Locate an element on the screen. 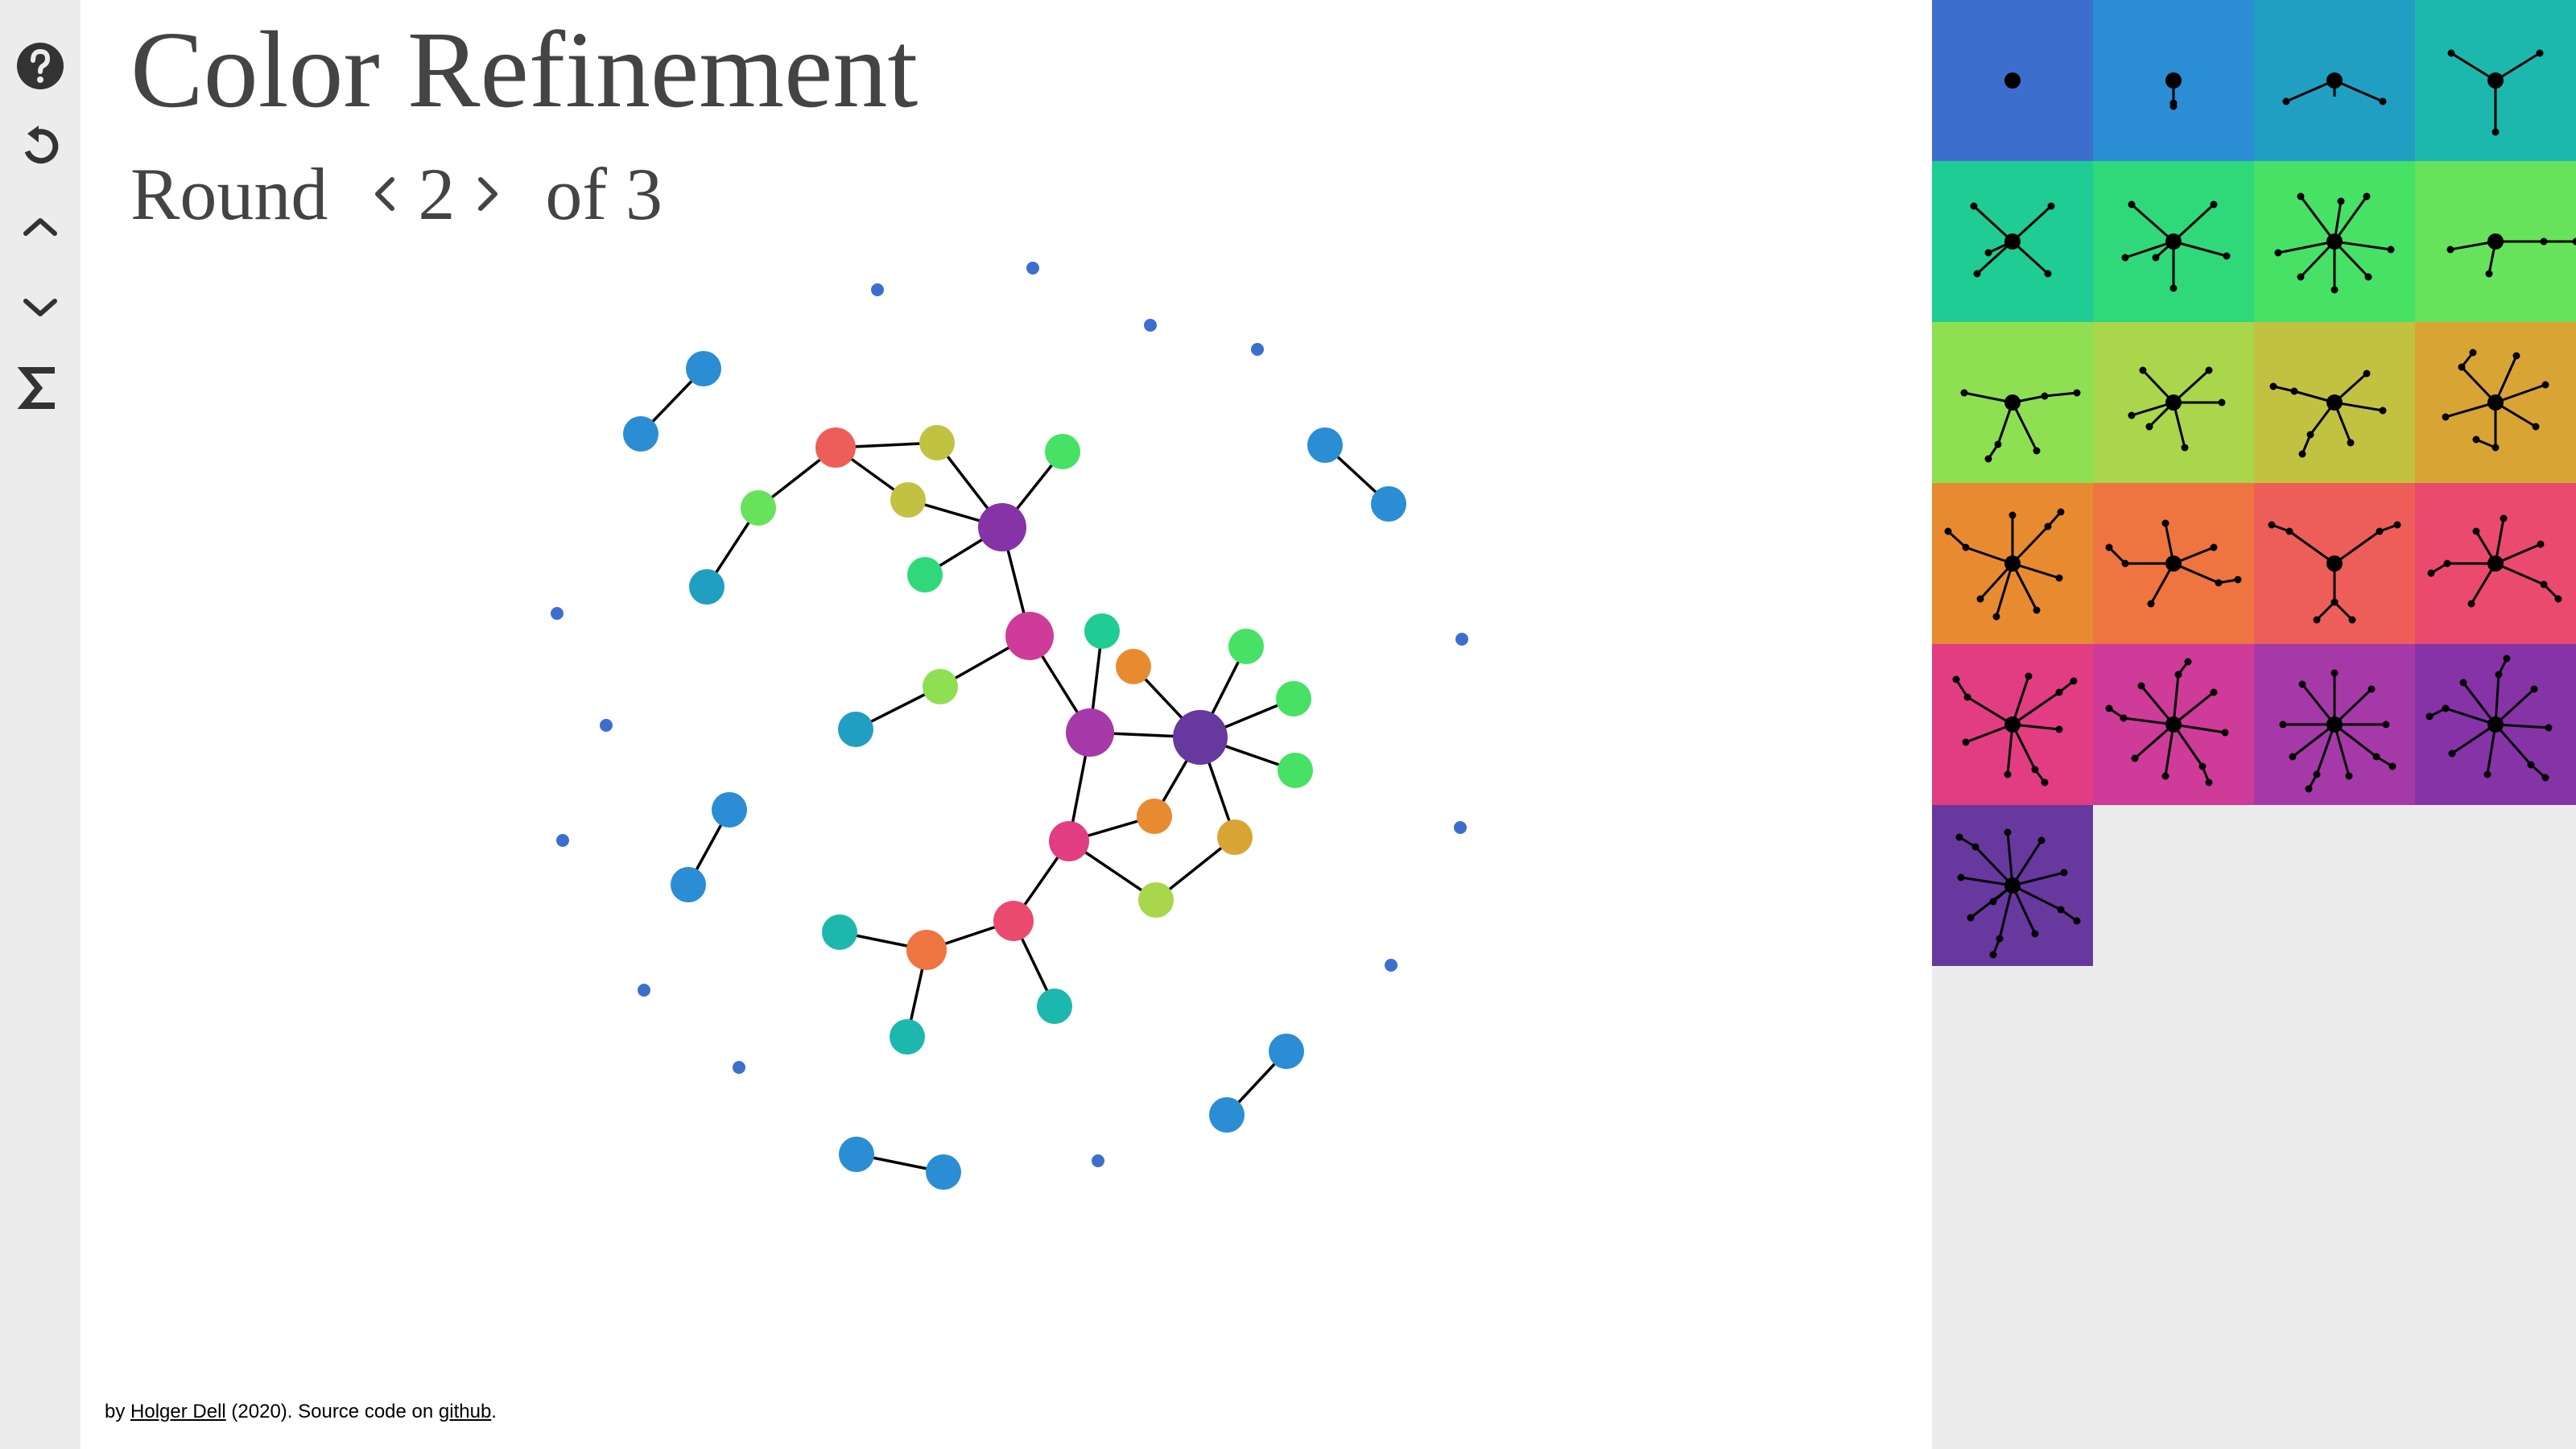 This screenshot has height=1449, width=2576. chevron-down-icon is located at coordinates (40, 307).